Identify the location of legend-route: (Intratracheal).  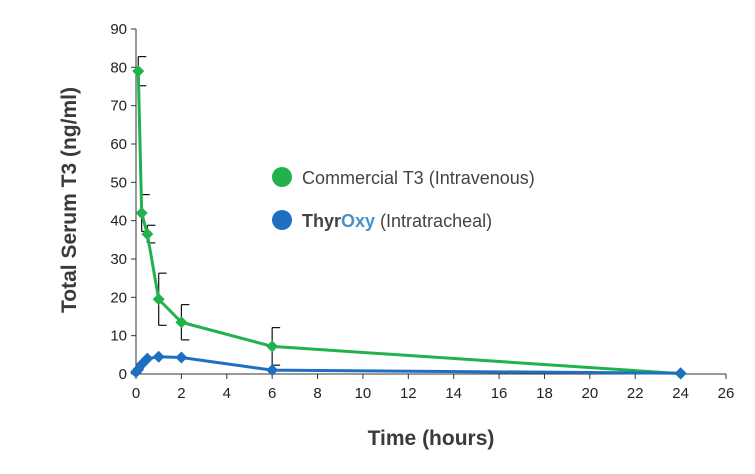
(433, 221).